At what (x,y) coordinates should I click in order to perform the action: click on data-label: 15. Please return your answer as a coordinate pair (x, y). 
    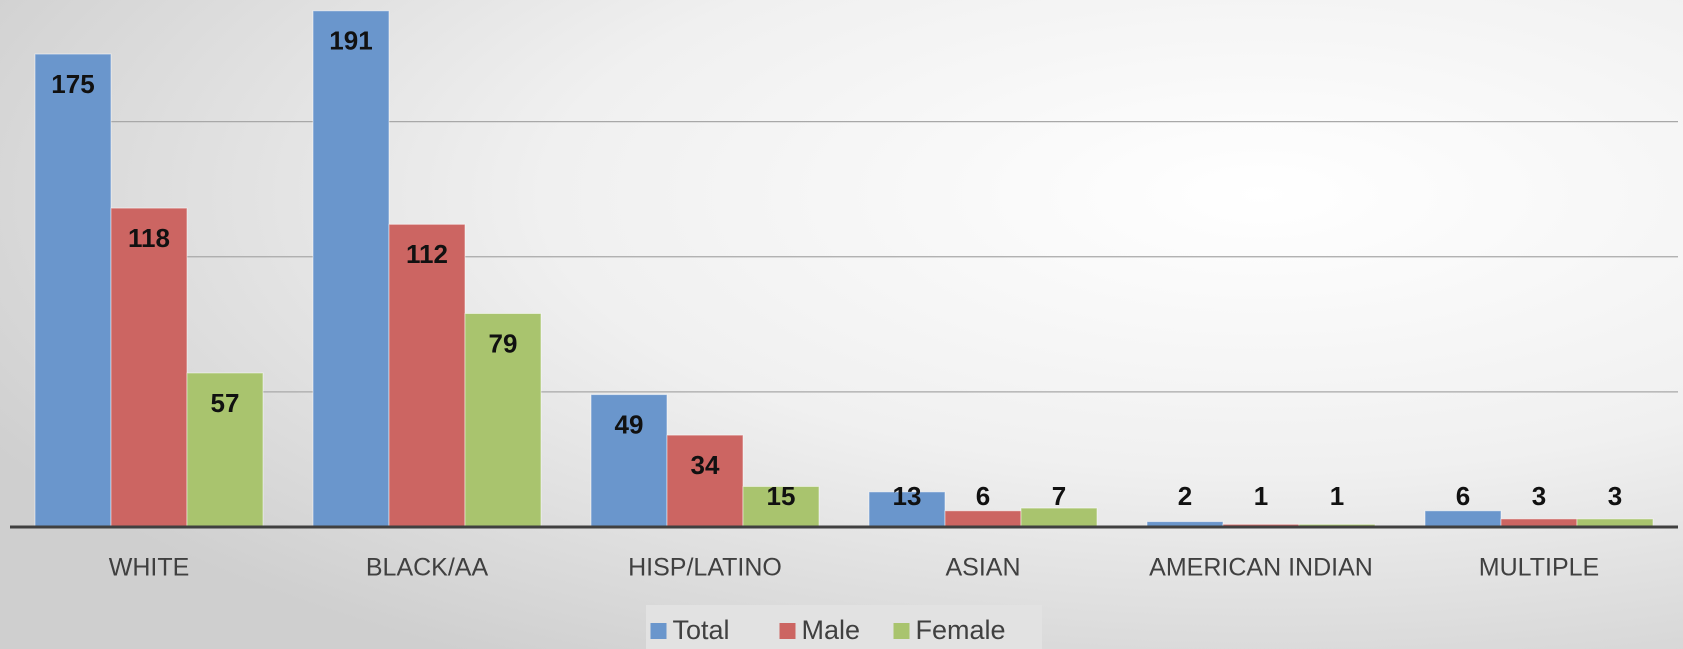
    Looking at the image, I should click on (781, 496).